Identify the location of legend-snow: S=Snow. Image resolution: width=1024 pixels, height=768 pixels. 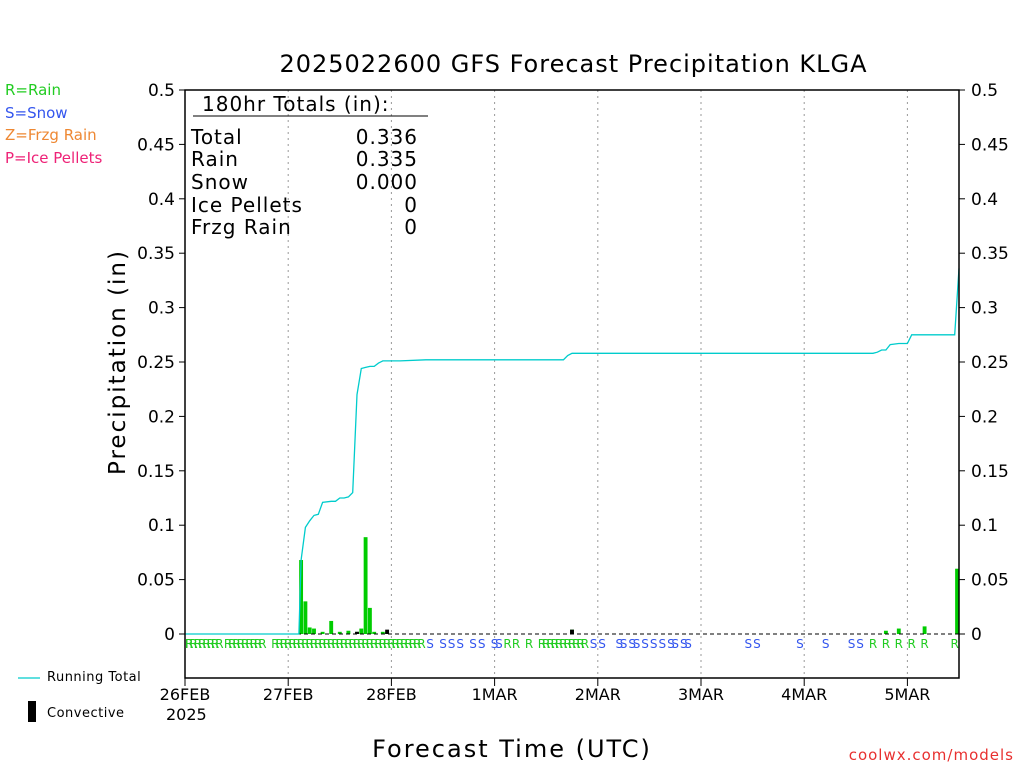
(36, 113).